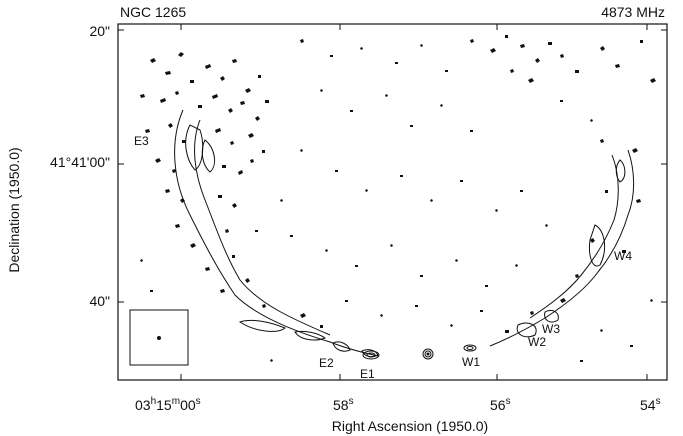  I want to click on x-tick-label-03h15m00s: 03h15m00s, so click(168, 404).